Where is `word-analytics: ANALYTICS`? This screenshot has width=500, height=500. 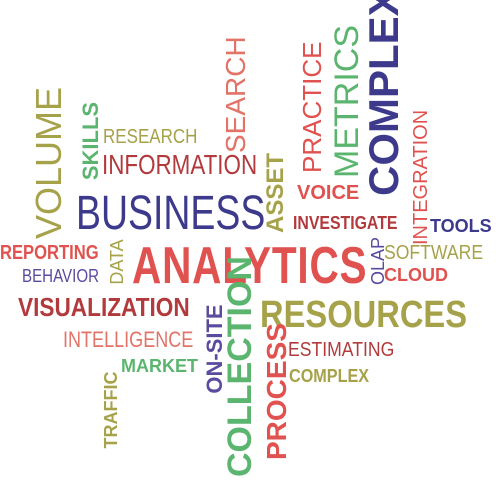
word-analytics: ANALYTICS is located at coordinates (250, 266).